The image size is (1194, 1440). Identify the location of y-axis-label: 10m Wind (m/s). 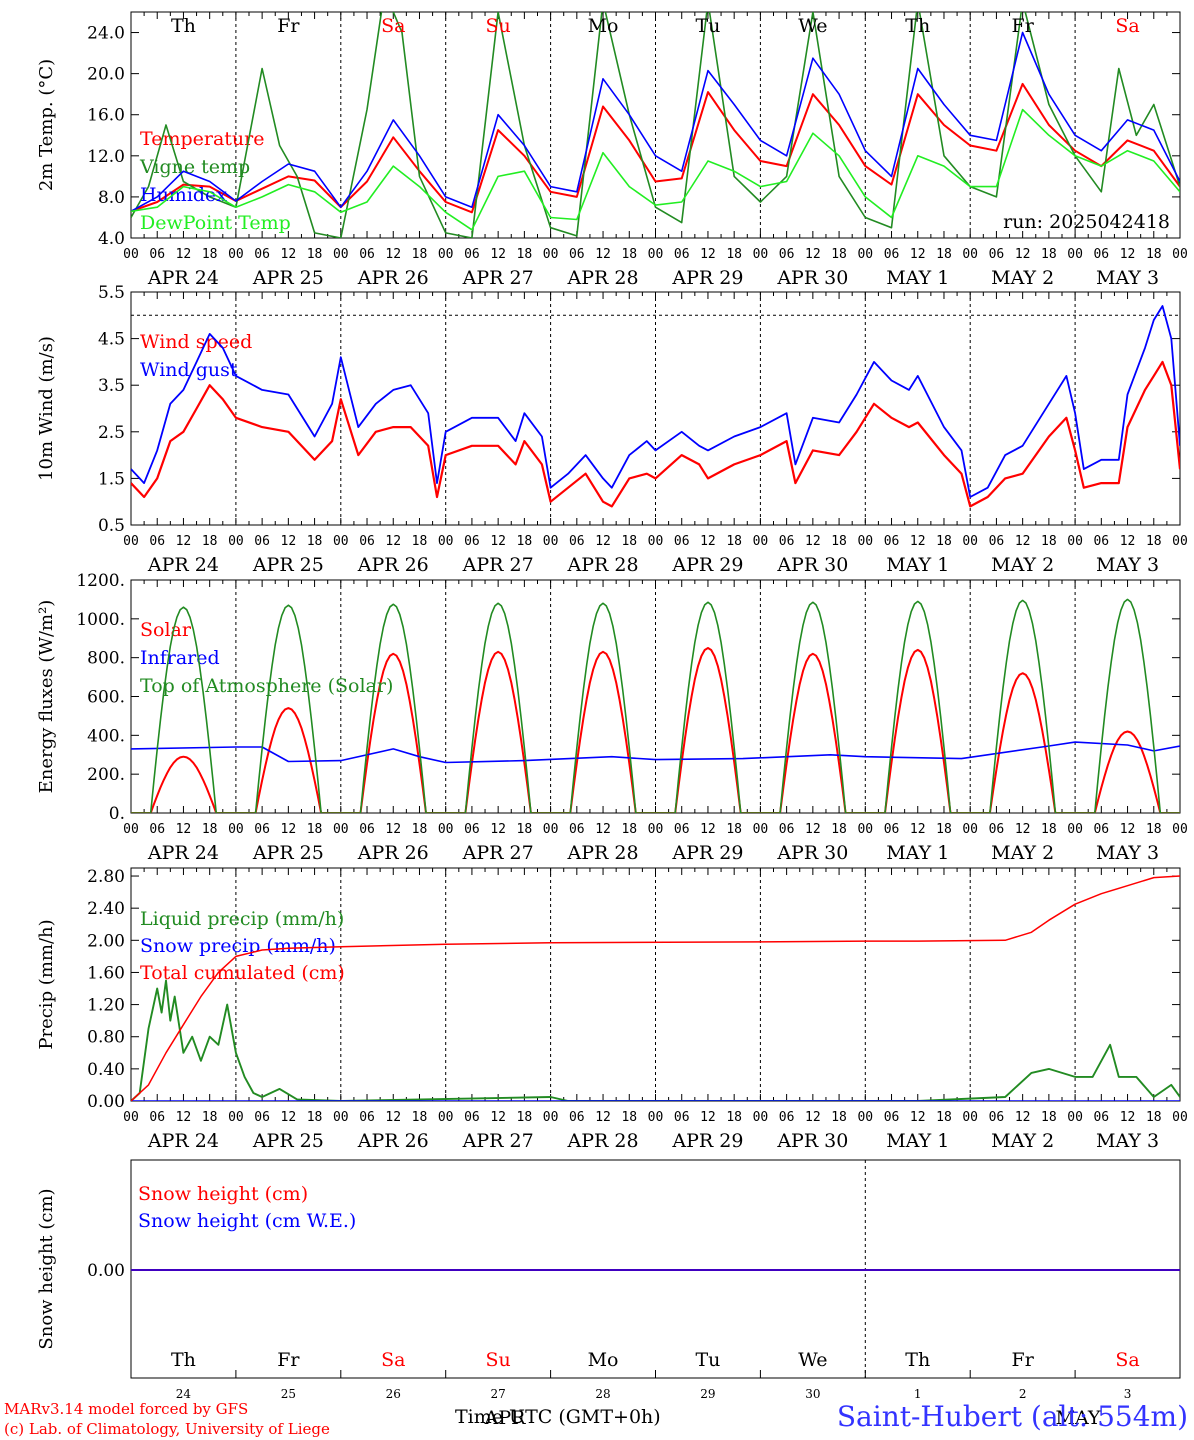
(46, 408).